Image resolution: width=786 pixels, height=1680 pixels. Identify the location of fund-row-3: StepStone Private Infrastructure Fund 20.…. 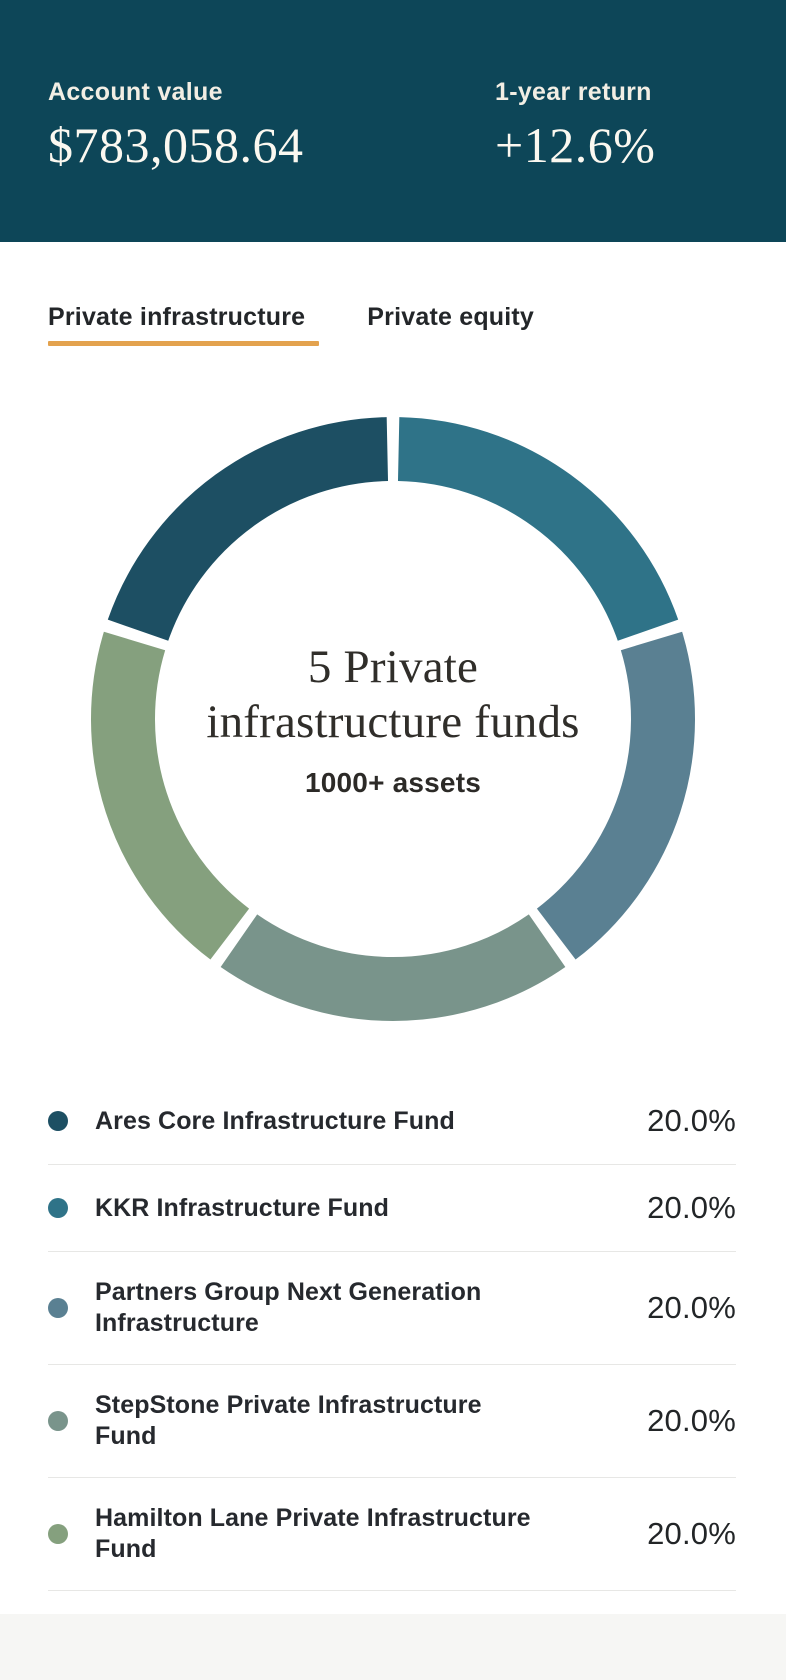
(392, 1421).